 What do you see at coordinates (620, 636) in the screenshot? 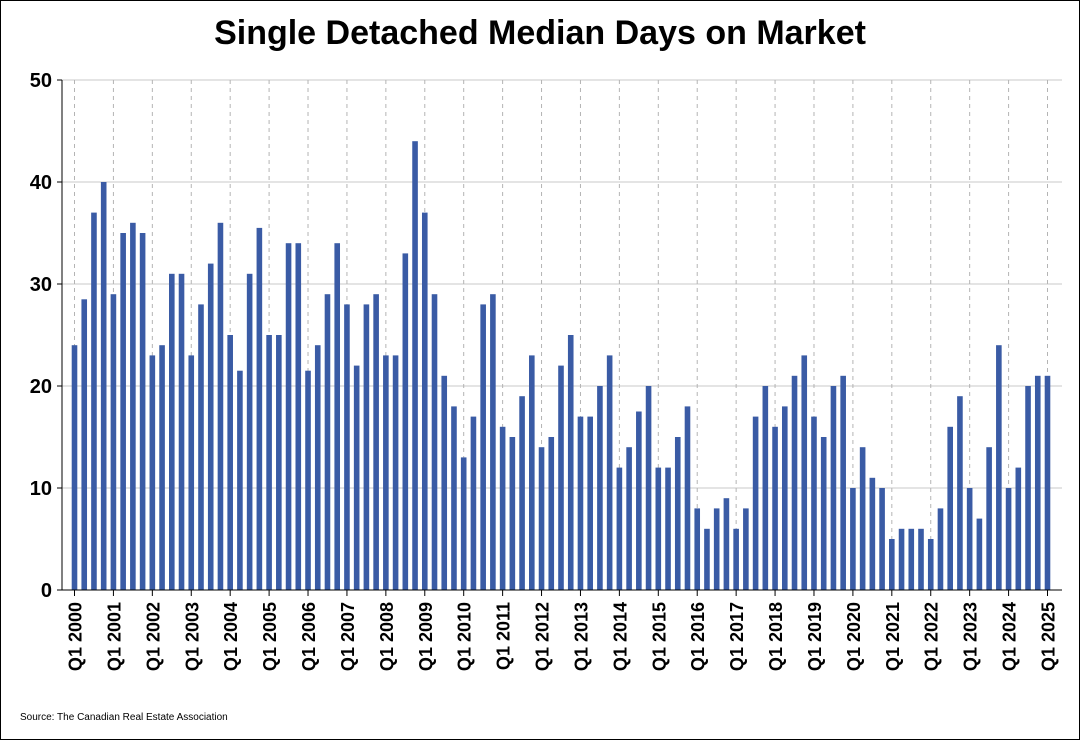
I see `x-tick-label: Q1 2014` at bounding box center [620, 636].